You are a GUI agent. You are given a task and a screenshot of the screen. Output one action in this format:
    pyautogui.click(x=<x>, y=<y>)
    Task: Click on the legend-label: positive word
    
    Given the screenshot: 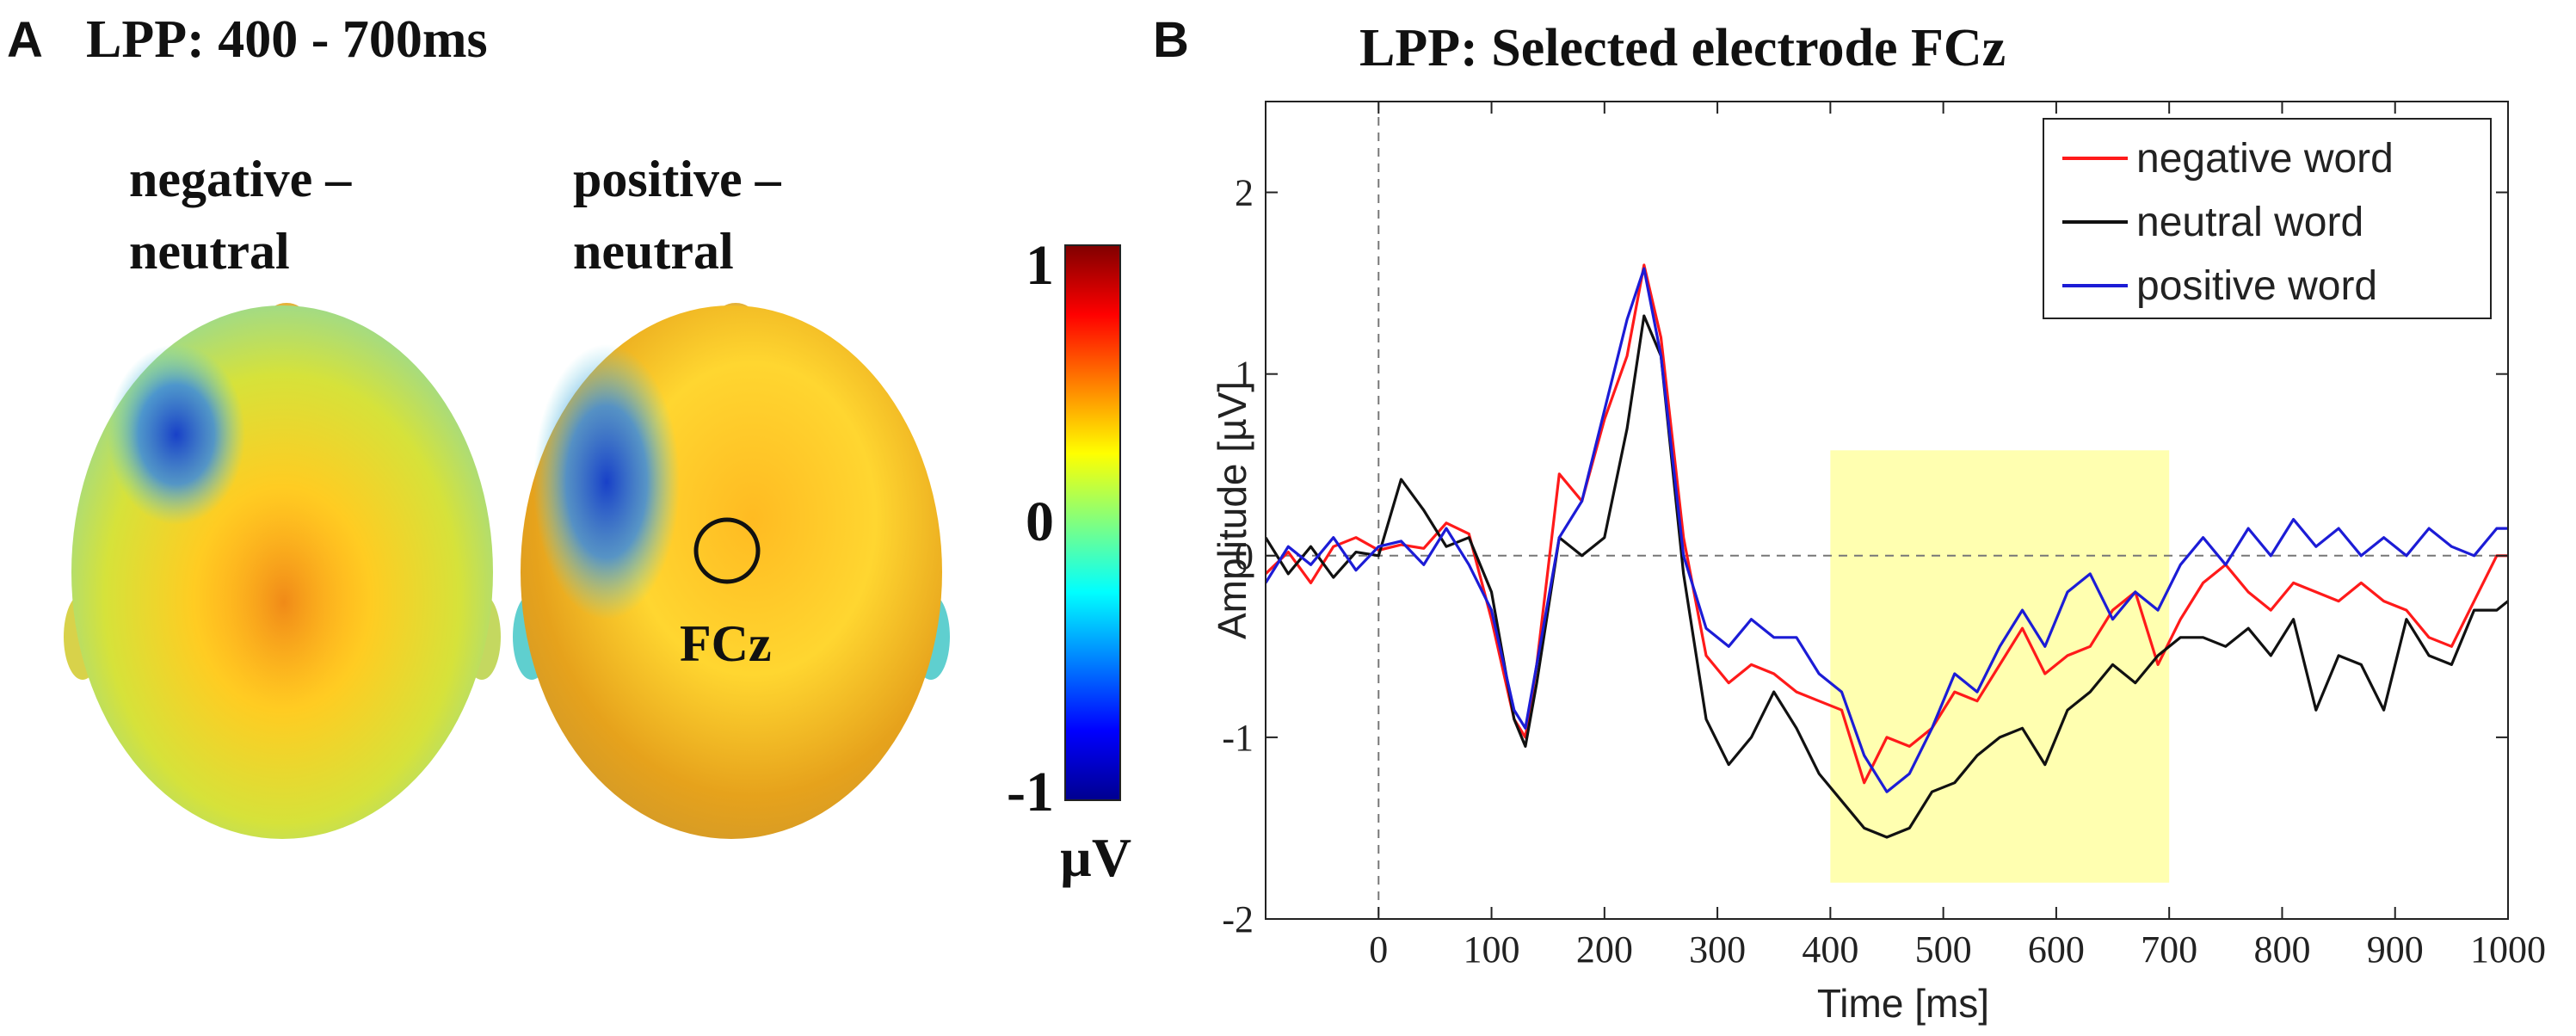 What is the action you would take?
    pyautogui.click(x=2256, y=286)
    